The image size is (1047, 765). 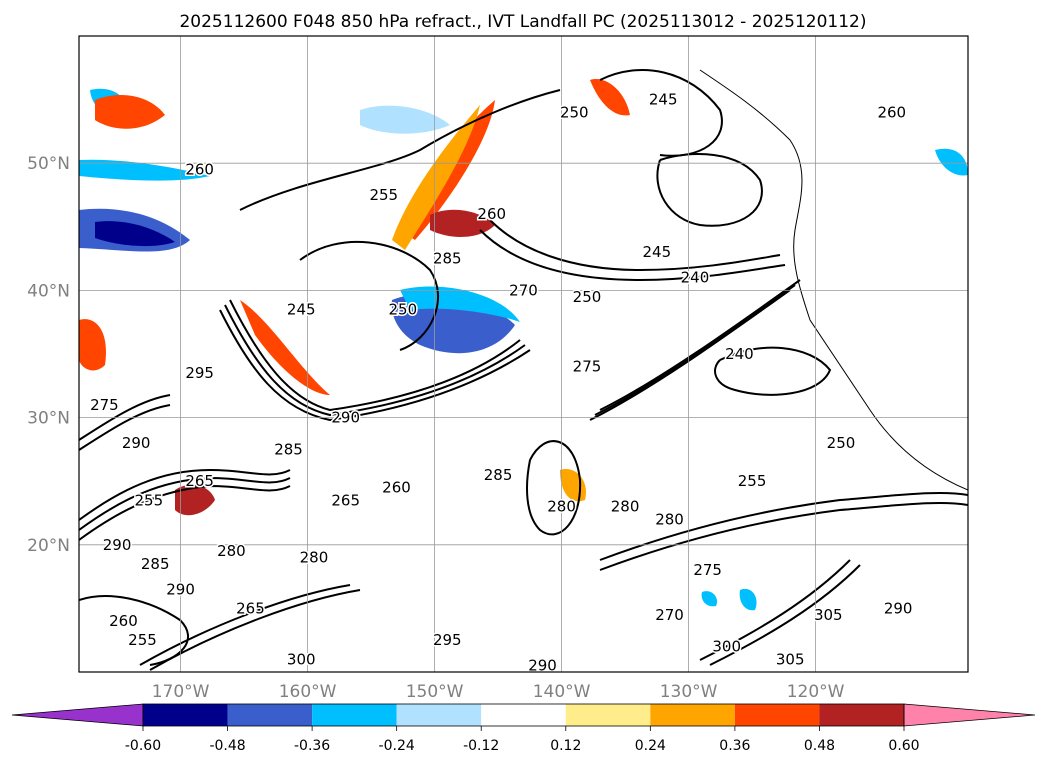 What do you see at coordinates (48, 419) in the screenshot?
I see `latitude-tick-label: 30°N` at bounding box center [48, 419].